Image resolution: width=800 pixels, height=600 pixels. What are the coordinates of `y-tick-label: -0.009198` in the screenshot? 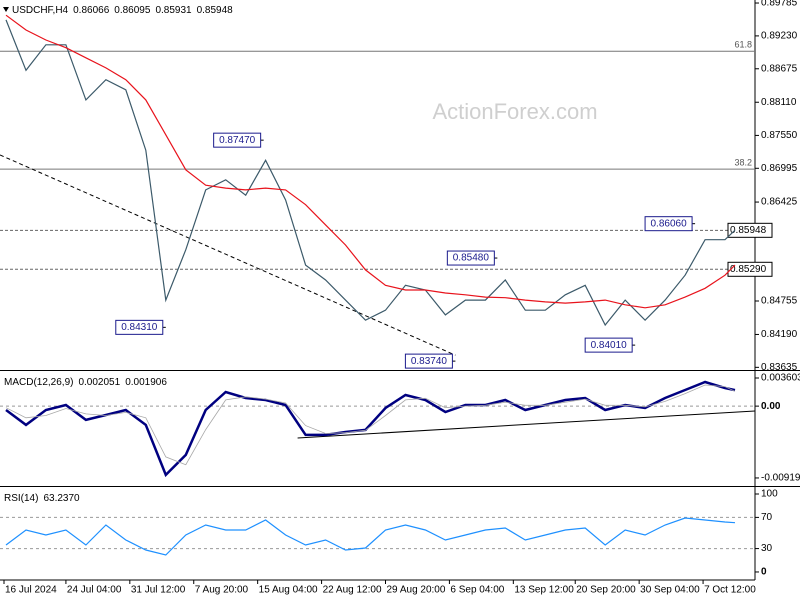 It's located at (780, 478).